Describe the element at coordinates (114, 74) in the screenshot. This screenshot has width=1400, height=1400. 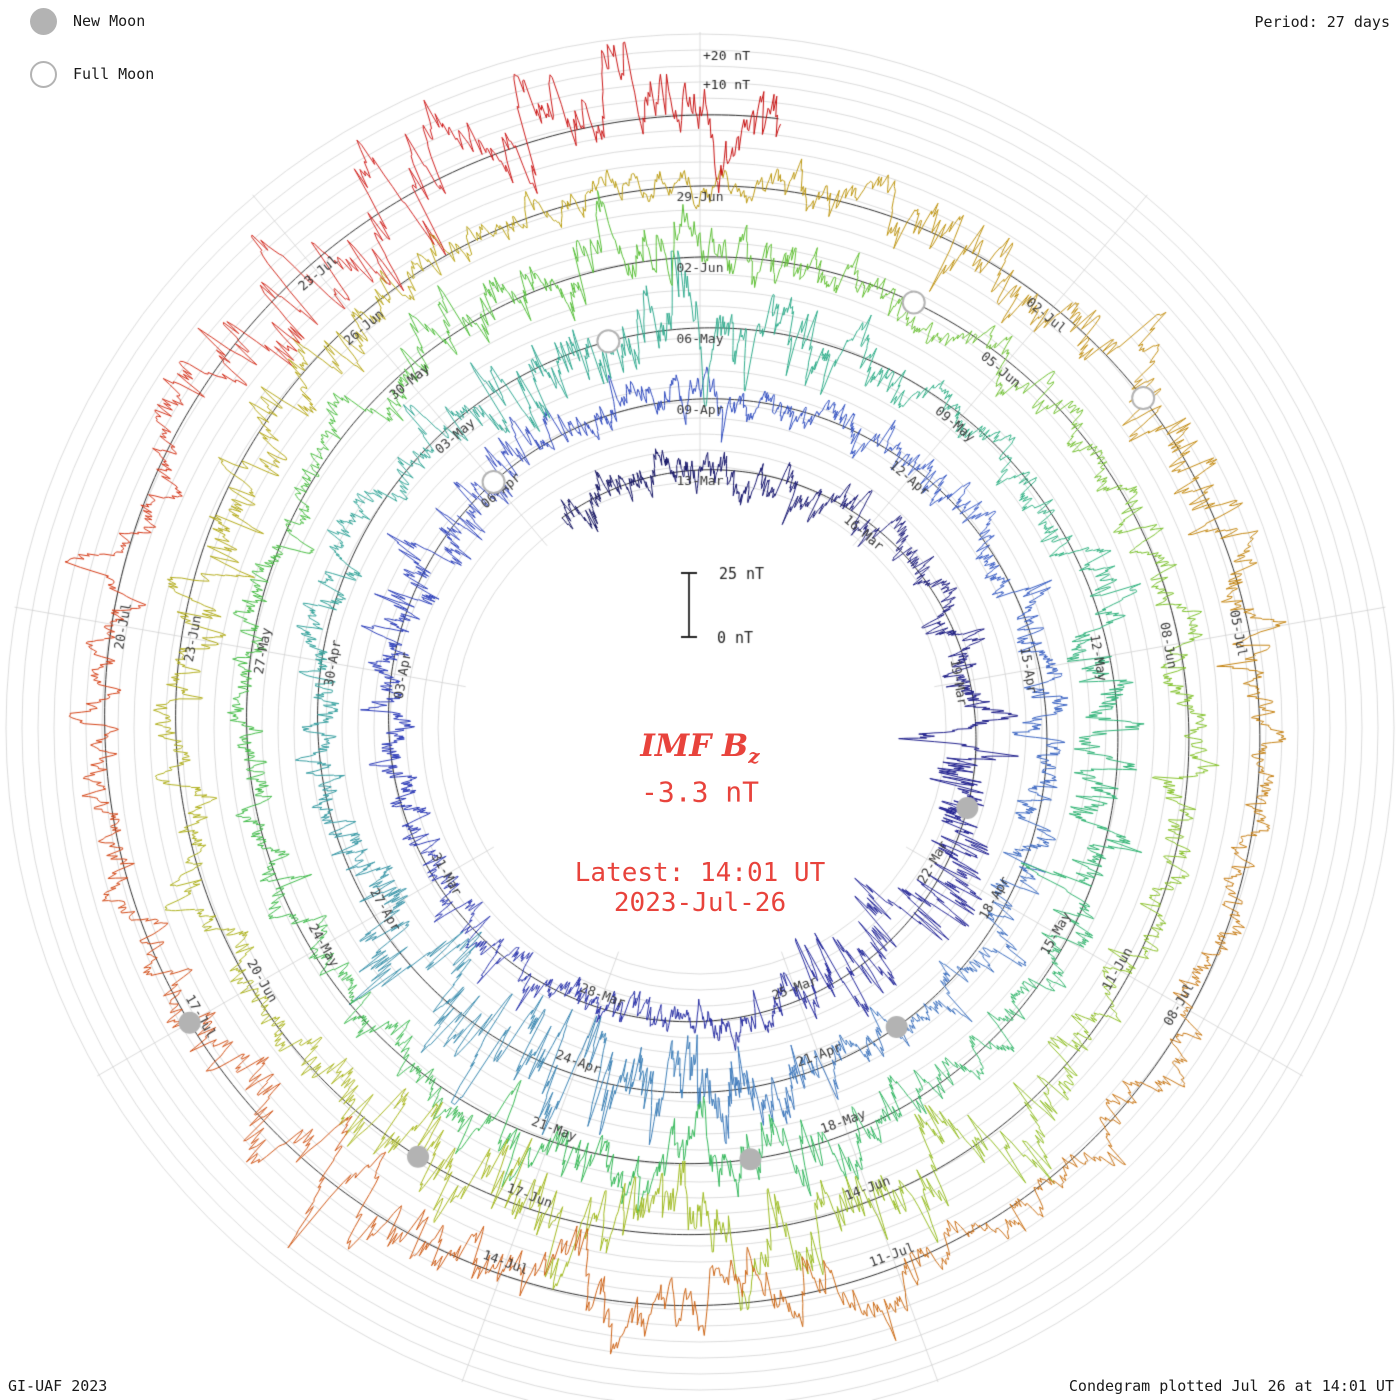
I see `full-moon-label: Full Moon` at that location.